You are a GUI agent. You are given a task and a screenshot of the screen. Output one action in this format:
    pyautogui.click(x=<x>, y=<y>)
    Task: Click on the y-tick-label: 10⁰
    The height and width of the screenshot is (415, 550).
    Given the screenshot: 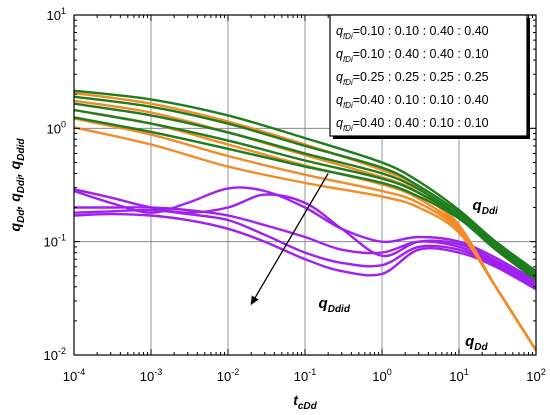 What is the action you would take?
    pyautogui.click(x=56, y=127)
    